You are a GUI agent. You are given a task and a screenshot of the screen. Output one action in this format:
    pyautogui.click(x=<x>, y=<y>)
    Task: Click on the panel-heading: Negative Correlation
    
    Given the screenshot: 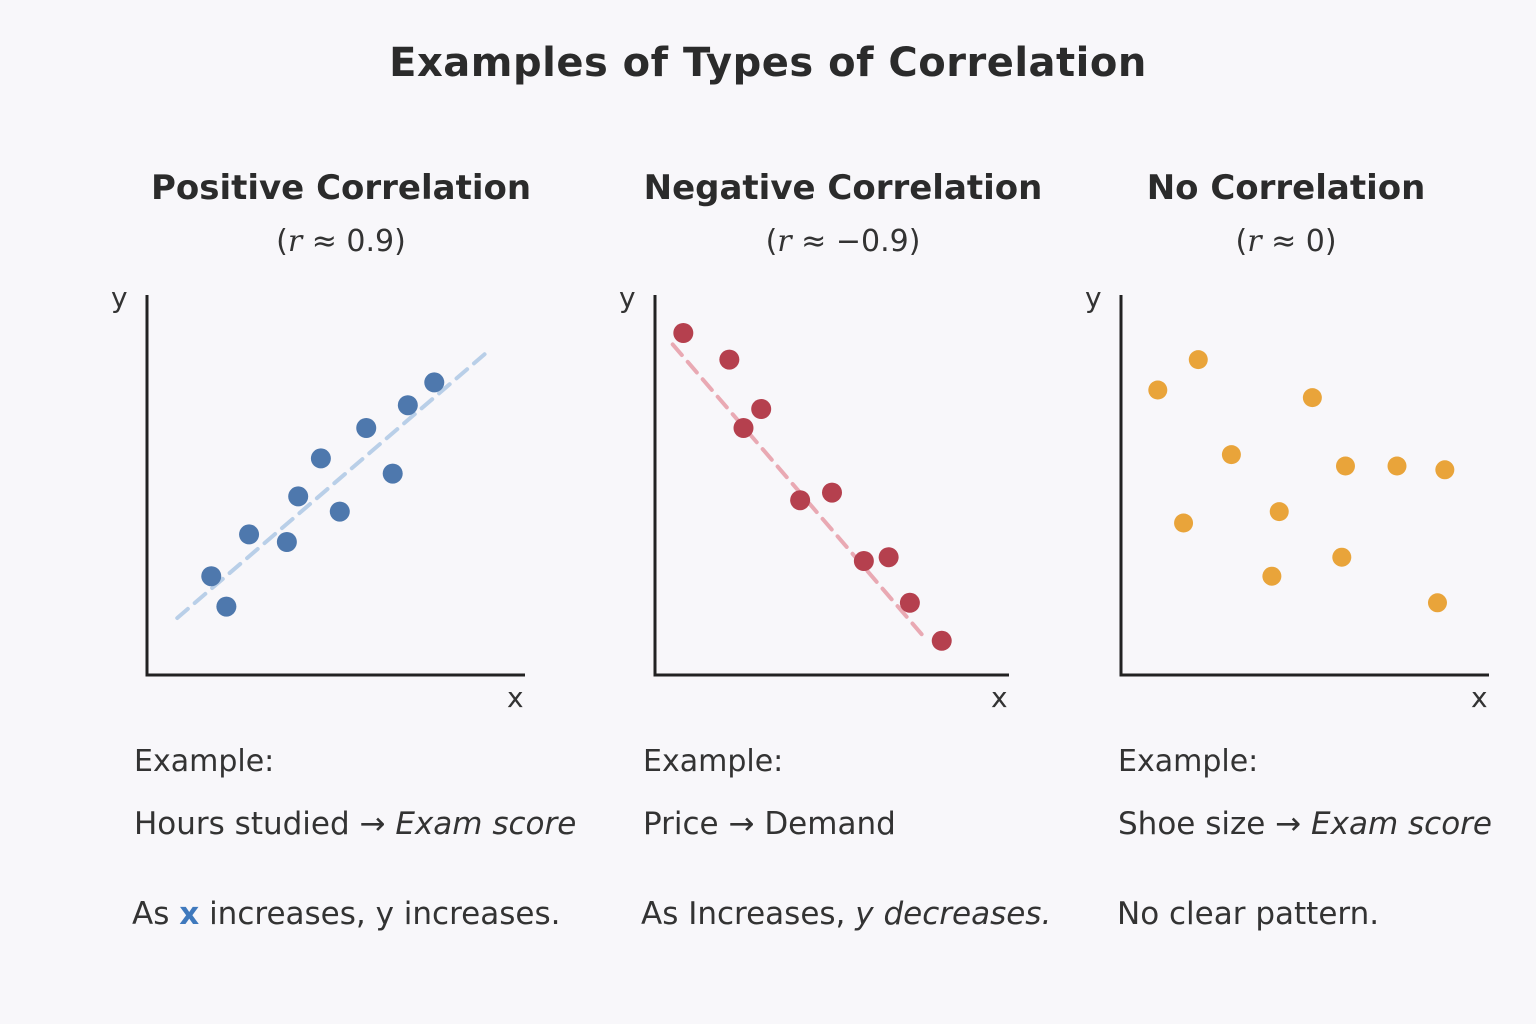 What is the action you would take?
    pyautogui.click(x=843, y=188)
    